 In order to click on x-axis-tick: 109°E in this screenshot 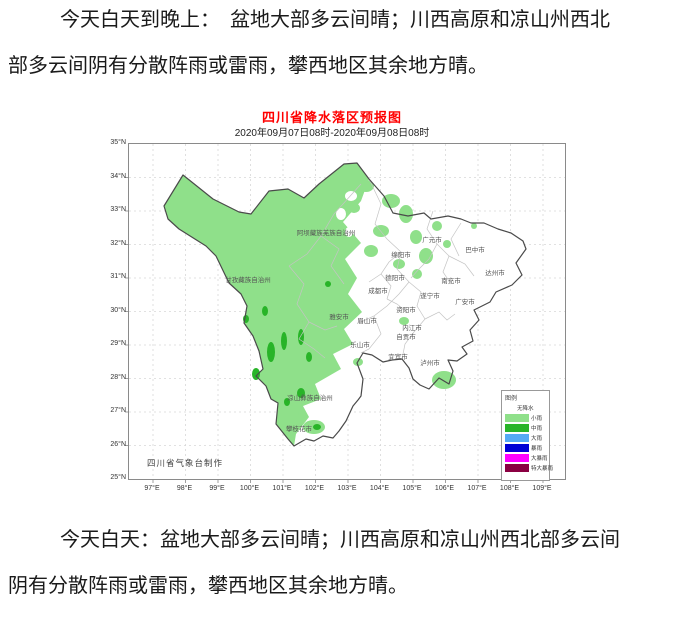, I will do `click(542, 488)`.